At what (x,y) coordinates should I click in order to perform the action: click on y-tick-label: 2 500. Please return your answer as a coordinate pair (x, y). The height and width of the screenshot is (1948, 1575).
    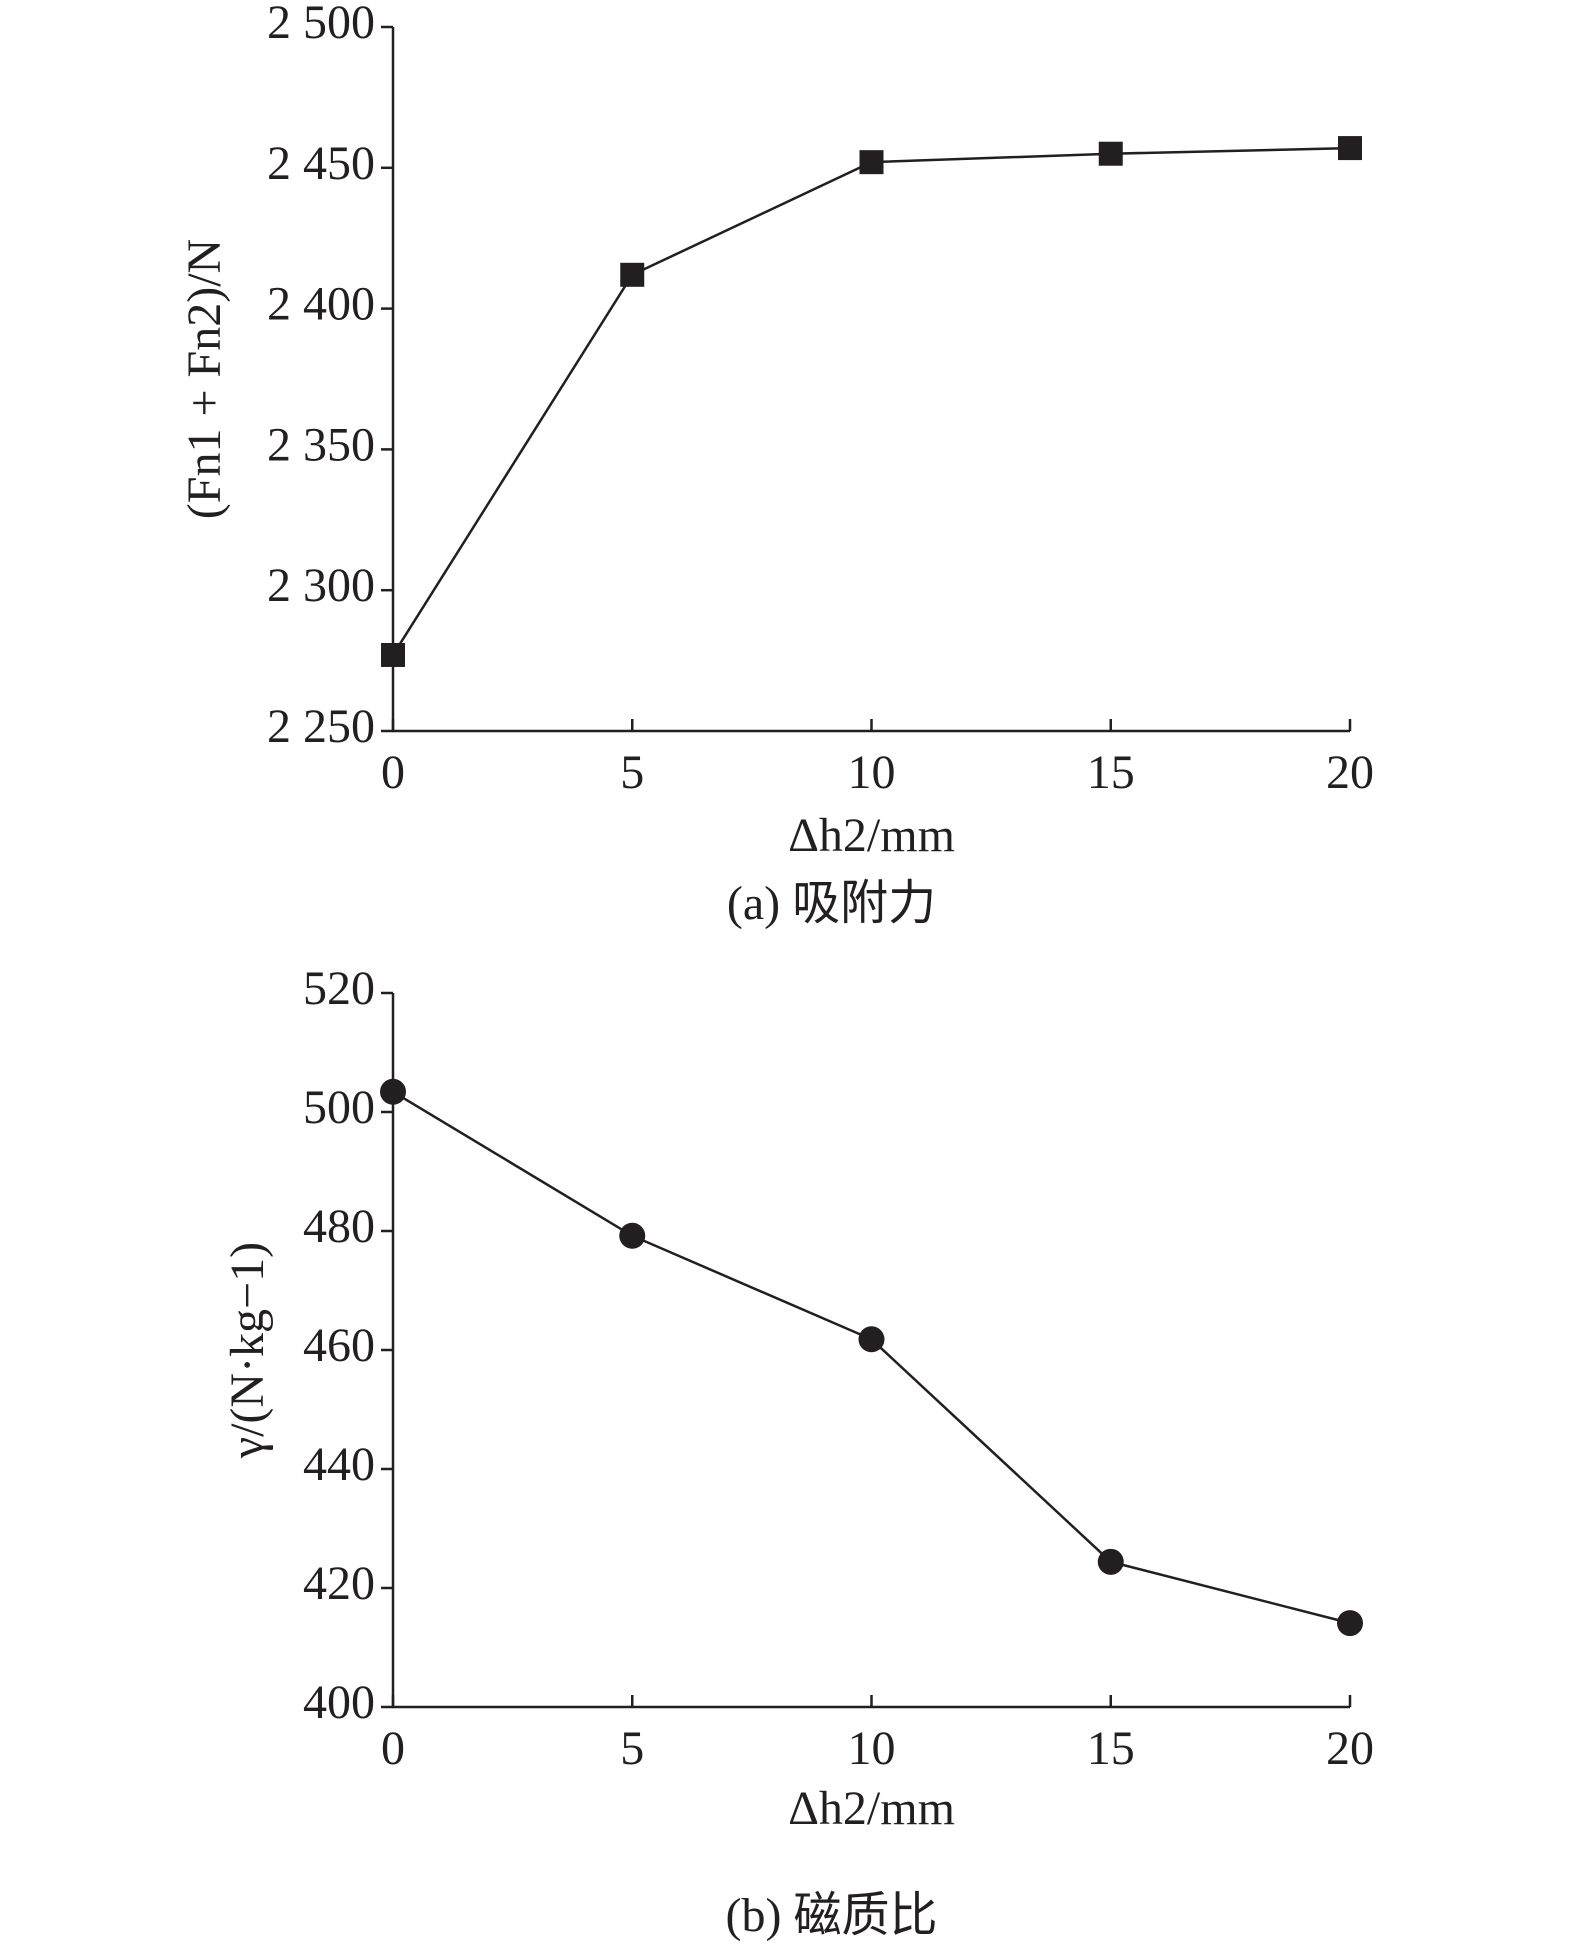
    Looking at the image, I should click on (321, 24).